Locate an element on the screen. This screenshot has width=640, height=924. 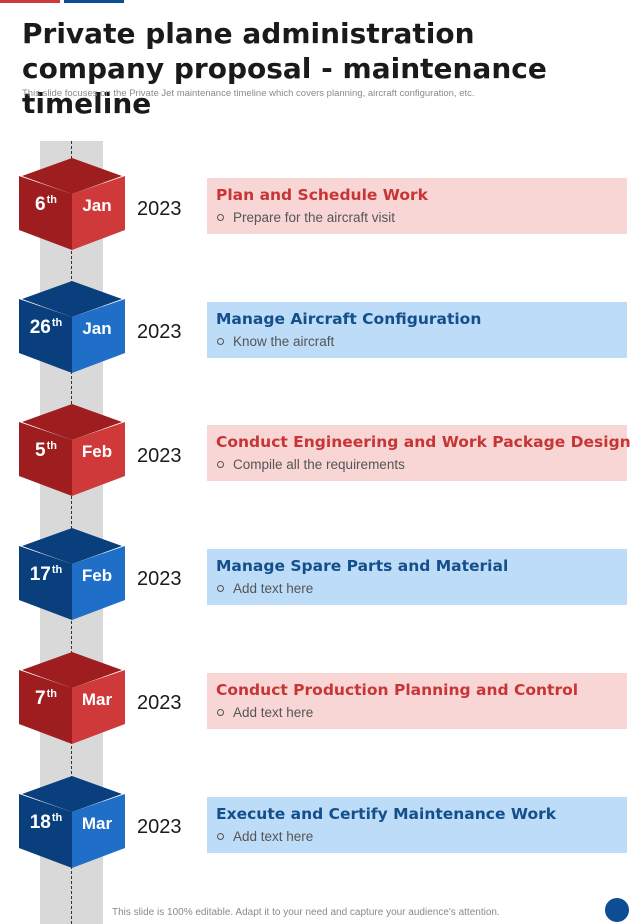
date-day: 6th is located at coordinates (46, 204).